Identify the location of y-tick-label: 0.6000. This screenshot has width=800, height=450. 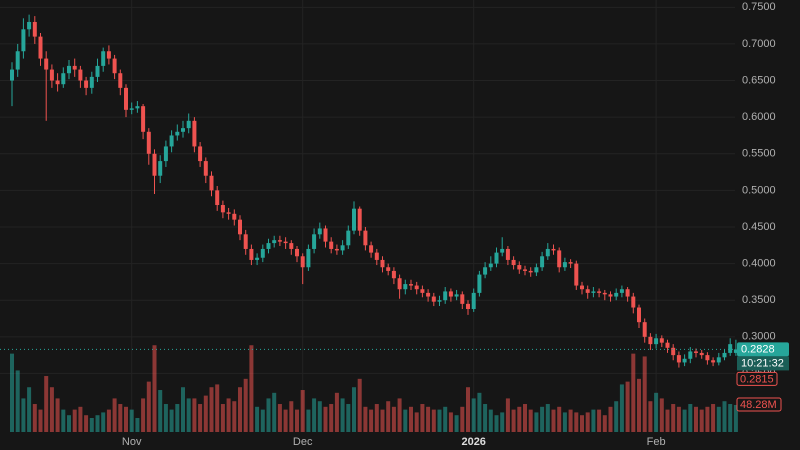
(759, 117).